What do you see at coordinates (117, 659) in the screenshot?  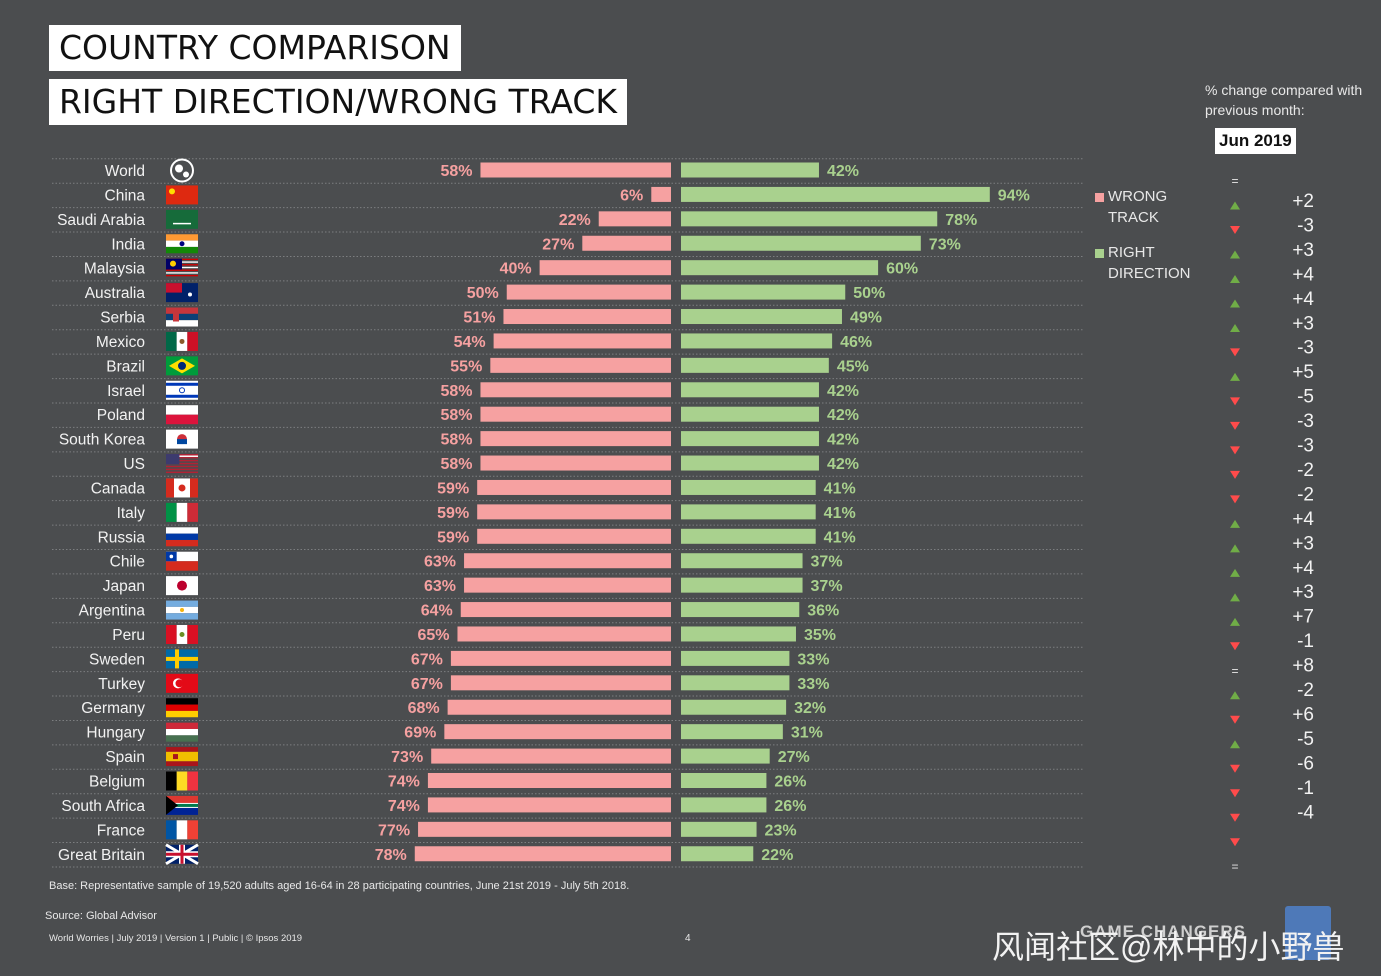 I see `country-label: Sweden` at bounding box center [117, 659].